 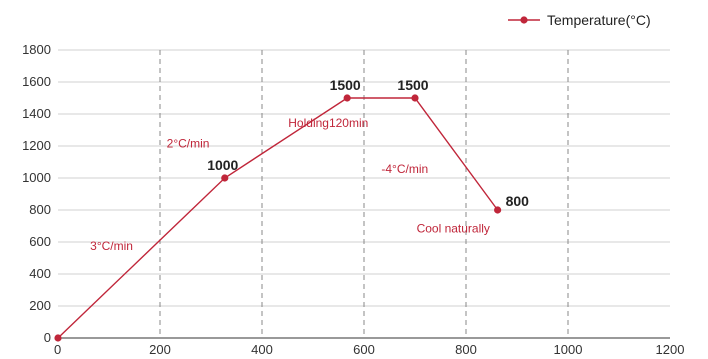 I want to click on y-tick-label: 800, so click(x=40, y=209).